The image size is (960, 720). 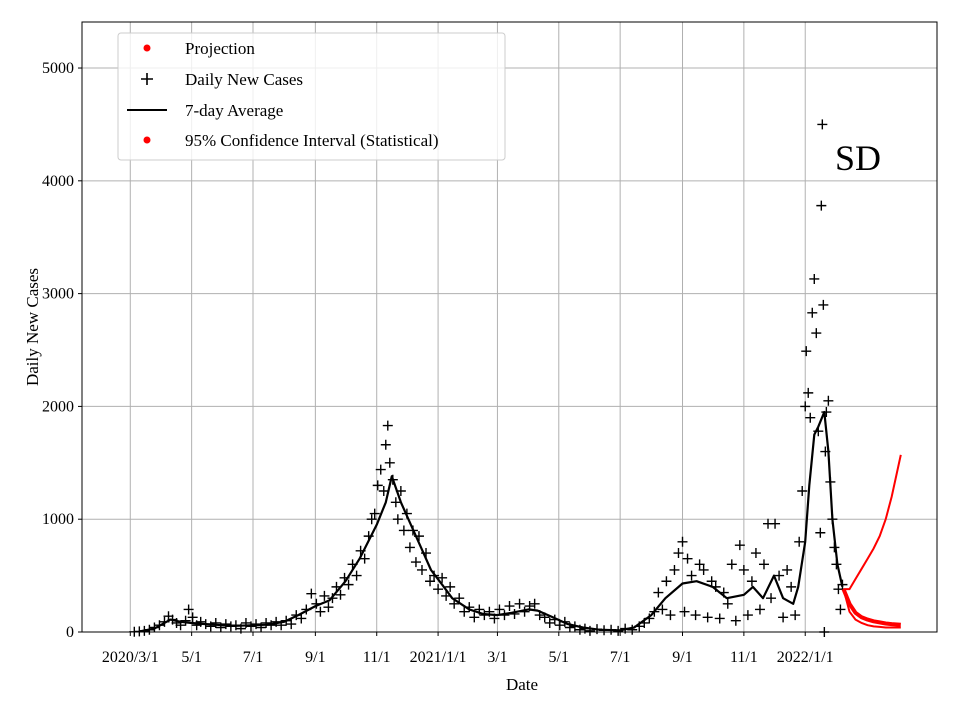 I want to click on ci-lower-line, so click(x=871, y=608).